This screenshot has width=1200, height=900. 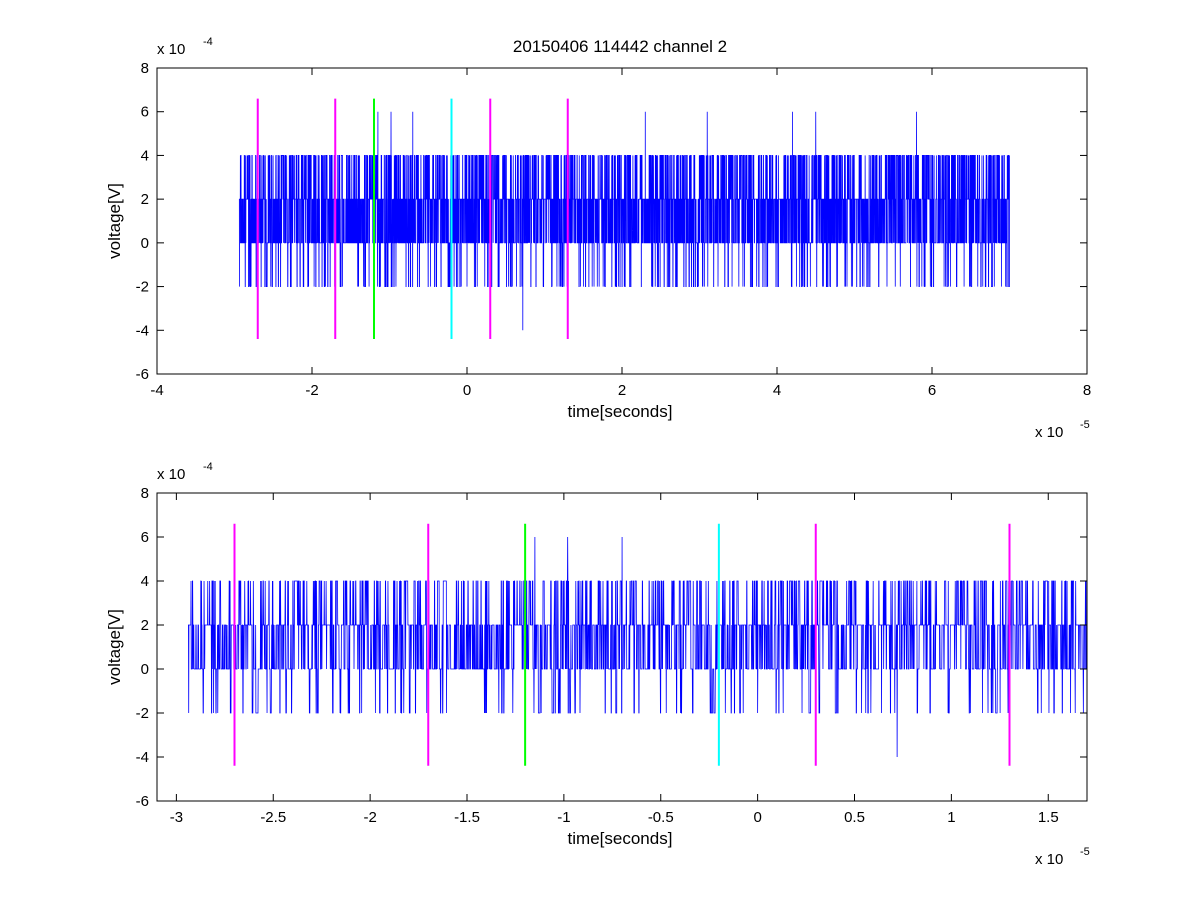 What do you see at coordinates (1048, 817) in the screenshot?
I see `x-tick-label: 1.5` at bounding box center [1048, 817].